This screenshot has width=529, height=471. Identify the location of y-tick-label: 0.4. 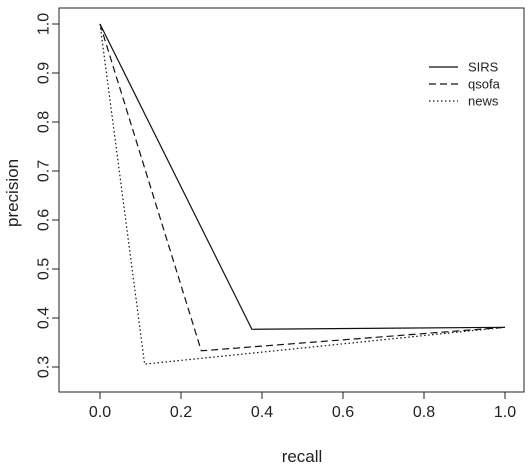
(44, 318).